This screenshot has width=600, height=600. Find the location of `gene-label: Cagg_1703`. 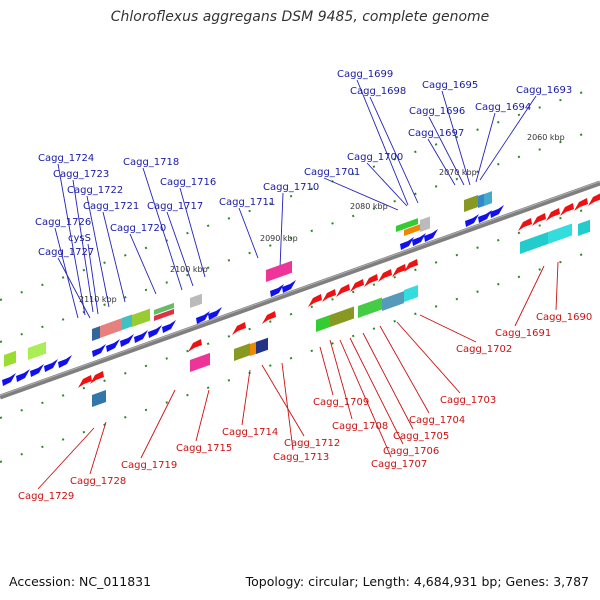

gene-label: Cagg_1703 is located at coordinates (468, 400).